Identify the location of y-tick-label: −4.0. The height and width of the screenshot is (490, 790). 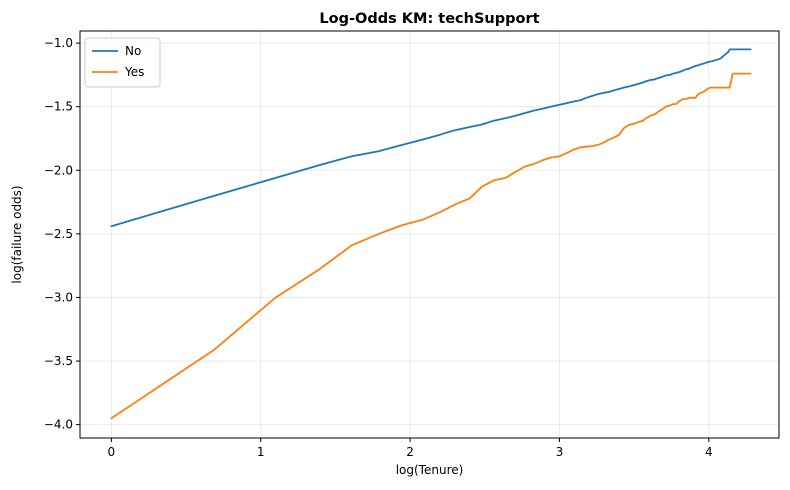
(58, 425).